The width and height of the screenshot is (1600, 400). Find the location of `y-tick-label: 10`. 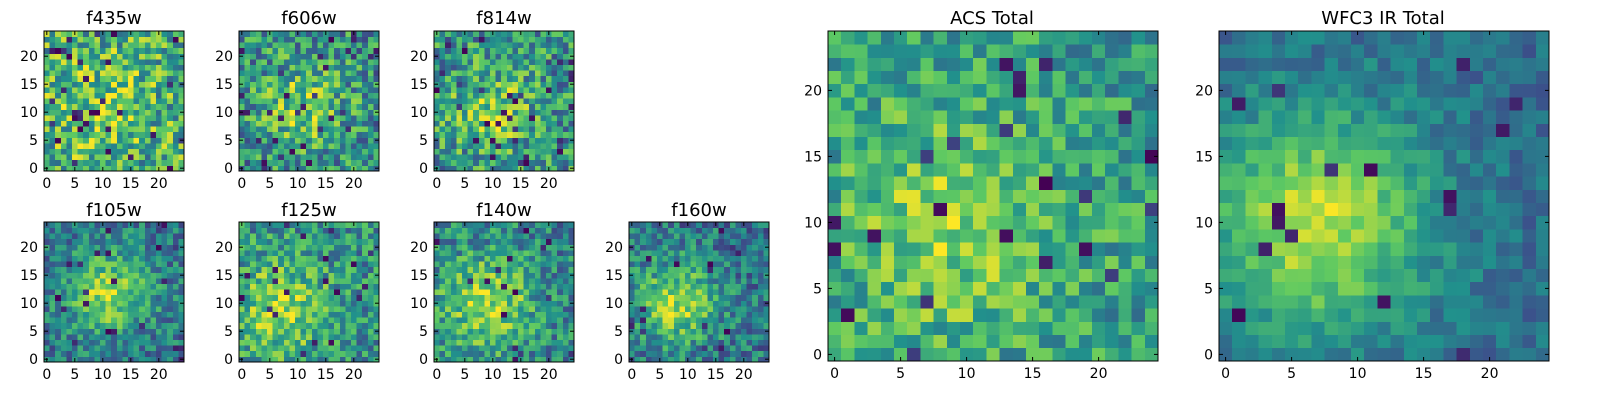

y-tick-label: 10 is located at coordinates (224, 113).